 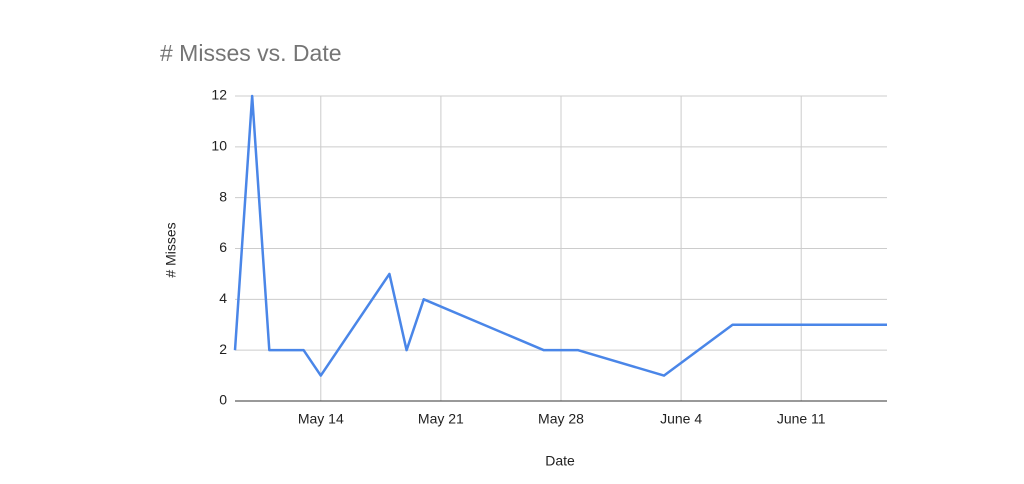 What do you see at coordinates (171, 249) in the screenshot?
I see `y-axis-label: # Misses` at bounding box center [171, 249].